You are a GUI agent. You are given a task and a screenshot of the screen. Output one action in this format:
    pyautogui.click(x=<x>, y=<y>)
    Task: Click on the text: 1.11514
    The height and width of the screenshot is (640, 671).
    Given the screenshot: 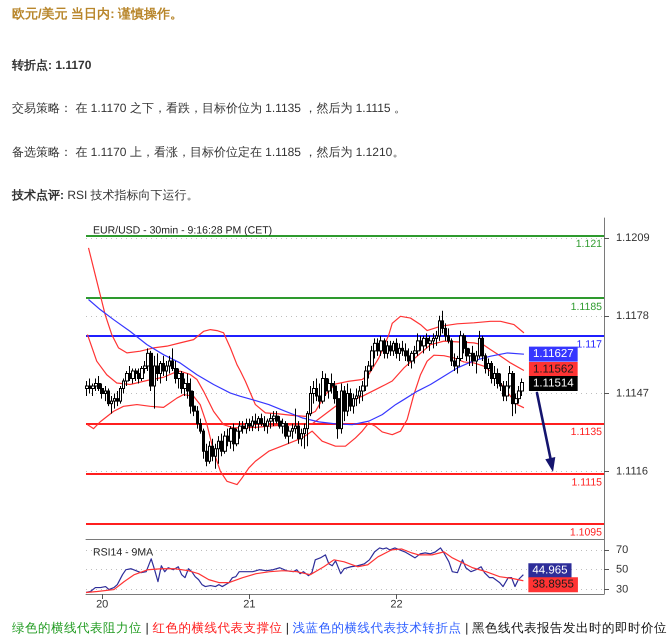 What is the action you would take?
    pyautogui.click(x=553, y=383)
    